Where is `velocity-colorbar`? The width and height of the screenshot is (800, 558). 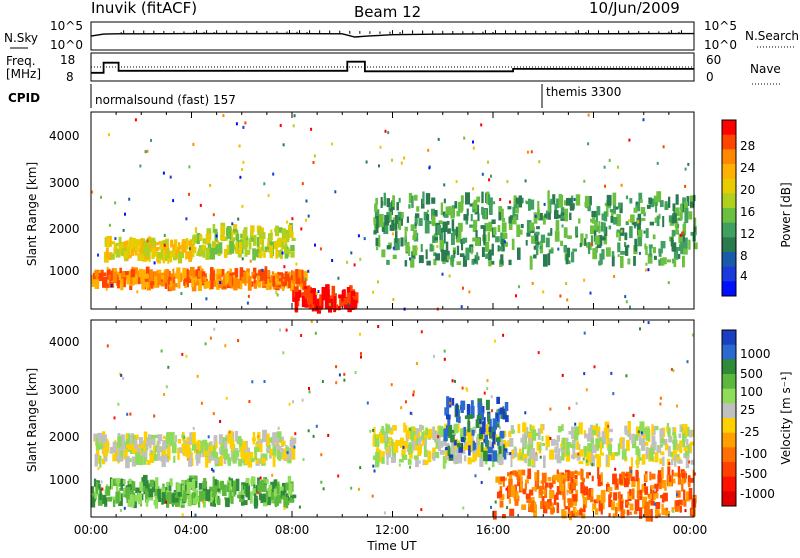 velocity-colorbar is located at coordinates (729, 418).